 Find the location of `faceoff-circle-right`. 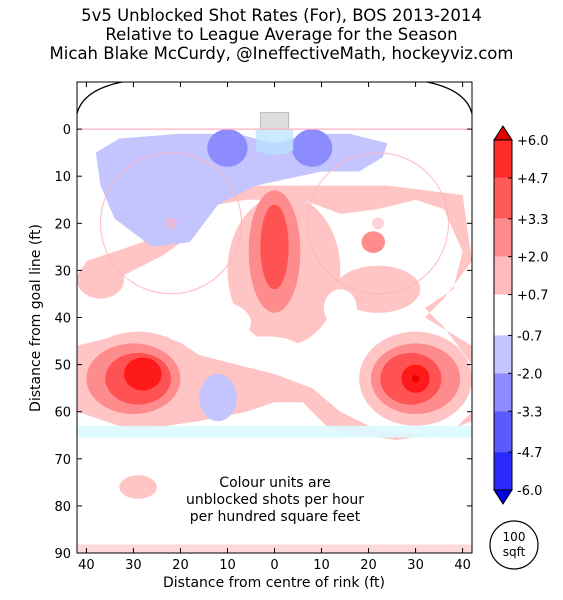

faceoff-circle-right is located at coordinates (377, 223).